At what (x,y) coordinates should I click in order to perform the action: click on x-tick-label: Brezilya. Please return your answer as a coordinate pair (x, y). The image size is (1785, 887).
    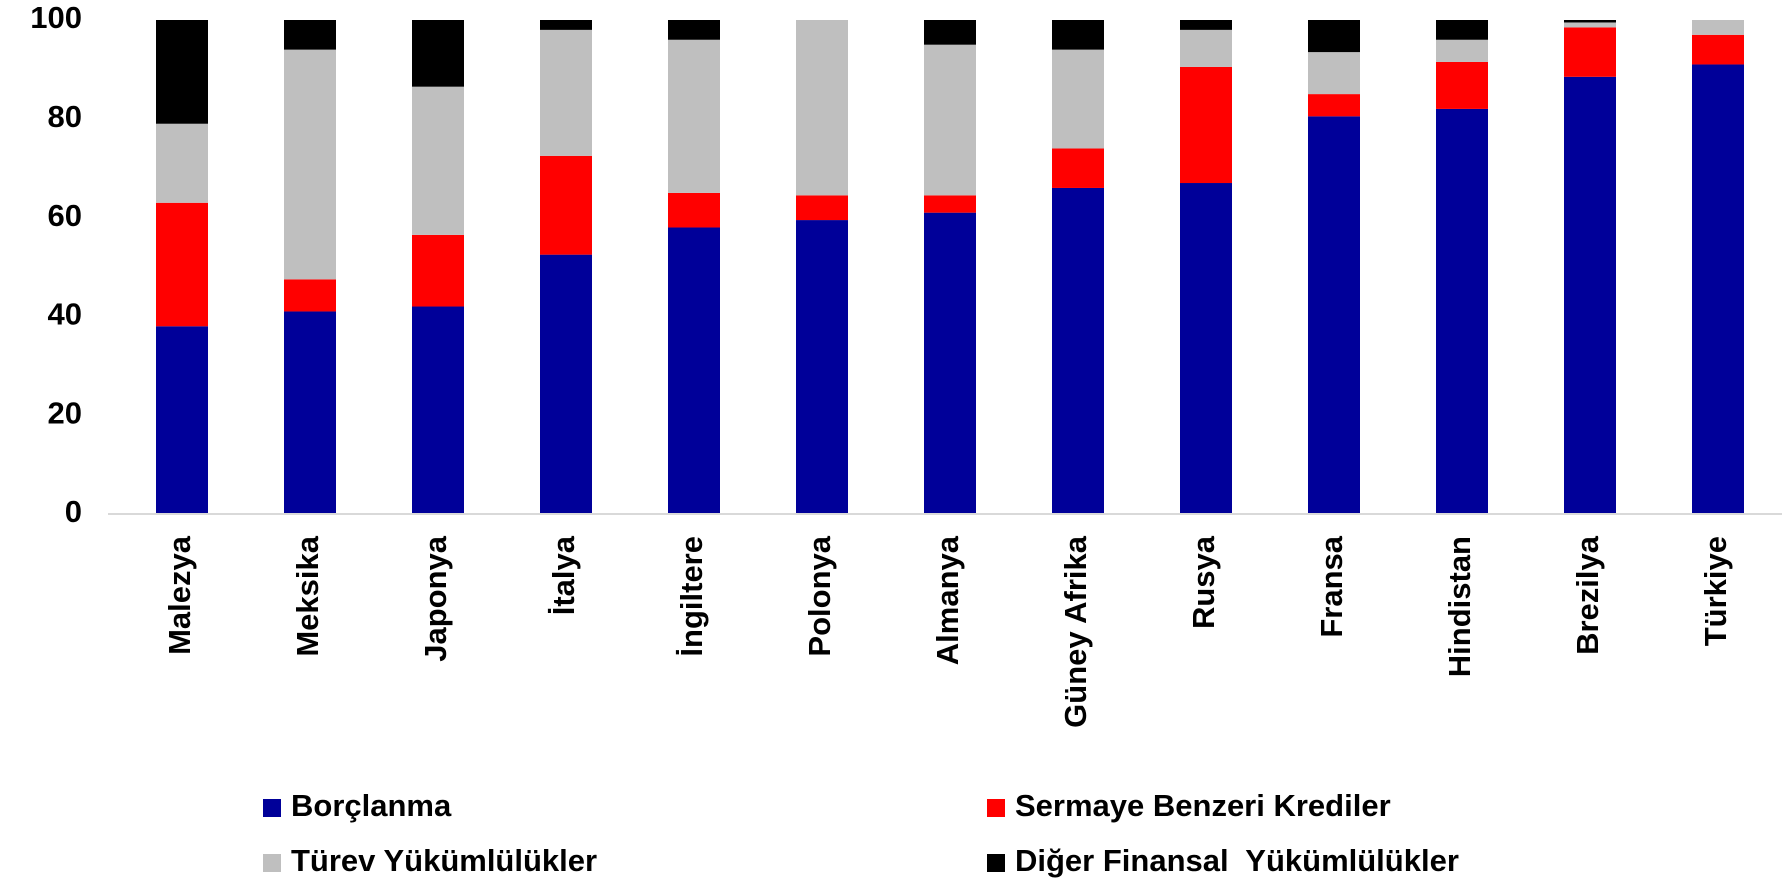
    Looking at the image, I should click on (1587, 595).